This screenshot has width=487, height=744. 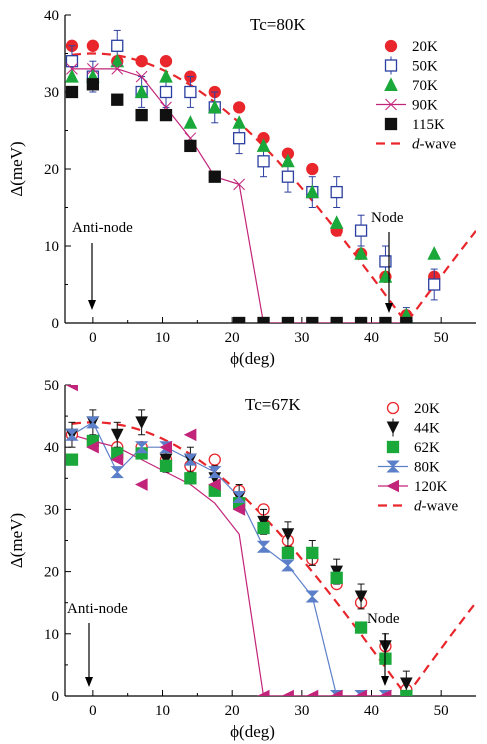 I want to click on anti-node-arrow-head, so click(x=92, y=305).